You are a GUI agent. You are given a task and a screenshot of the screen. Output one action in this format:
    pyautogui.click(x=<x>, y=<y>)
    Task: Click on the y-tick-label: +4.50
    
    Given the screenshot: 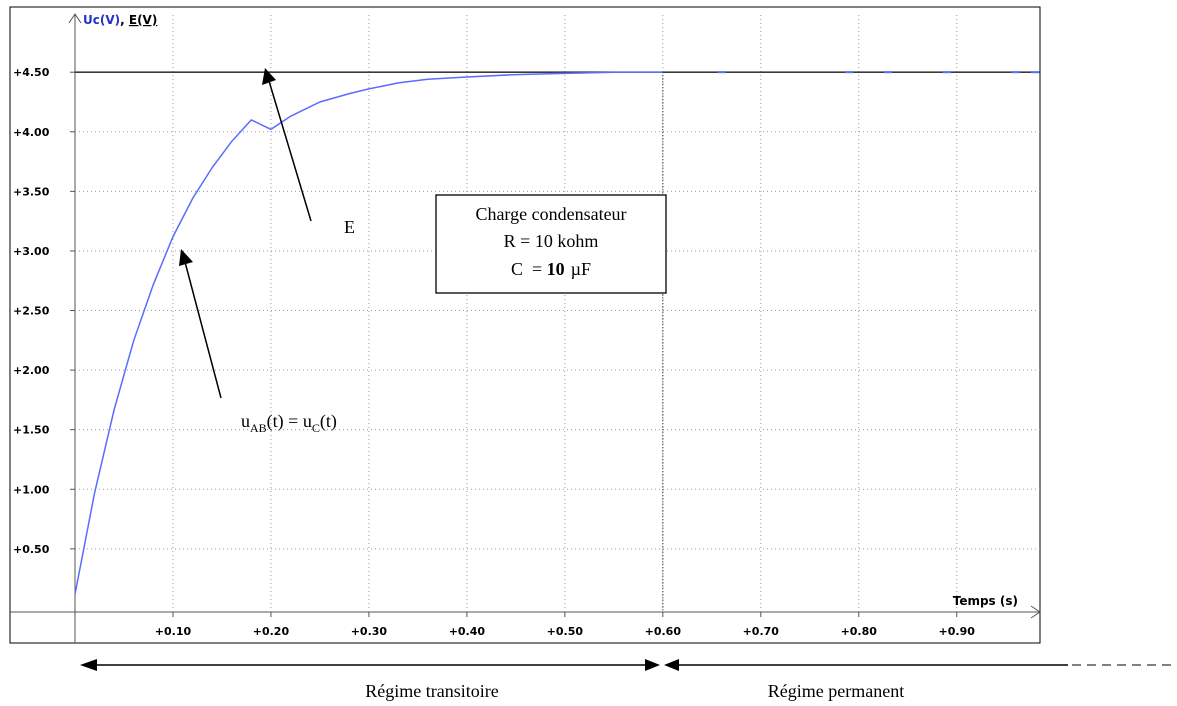 What is the action you would take?
    pyautogui.click(x=31, y=72)
    